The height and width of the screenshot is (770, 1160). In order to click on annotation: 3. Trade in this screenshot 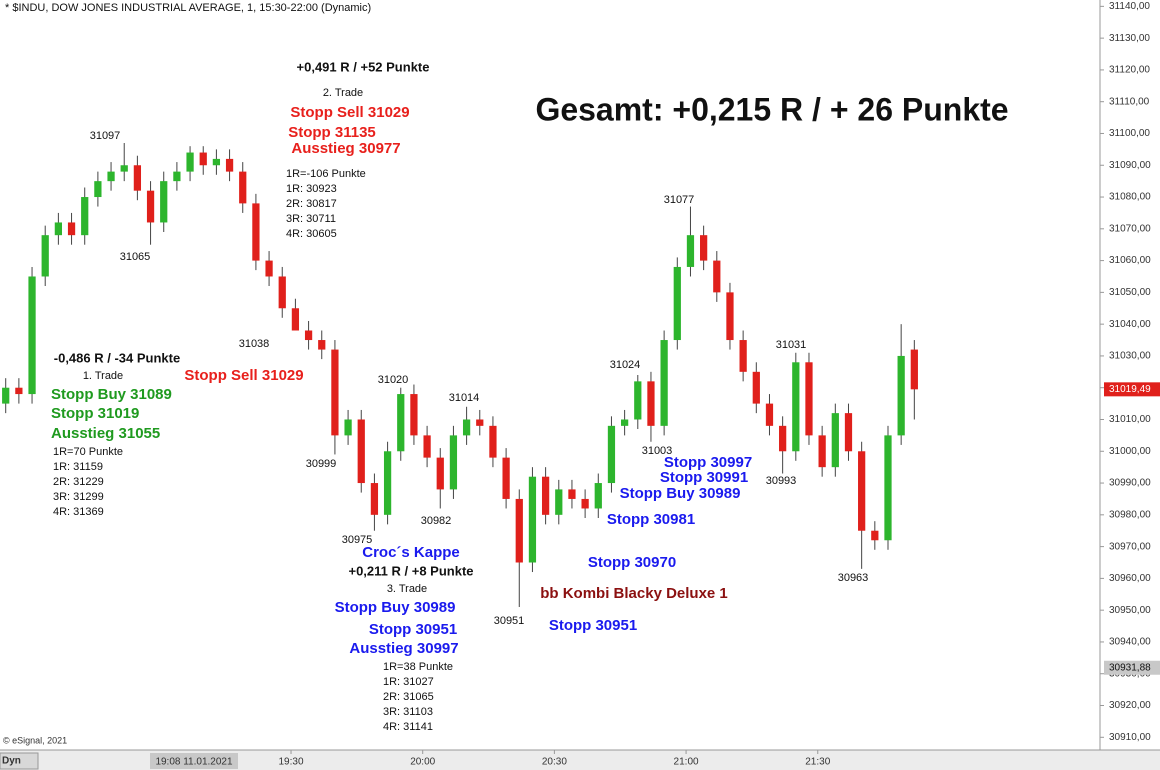, I will do `click(407, 589)`.